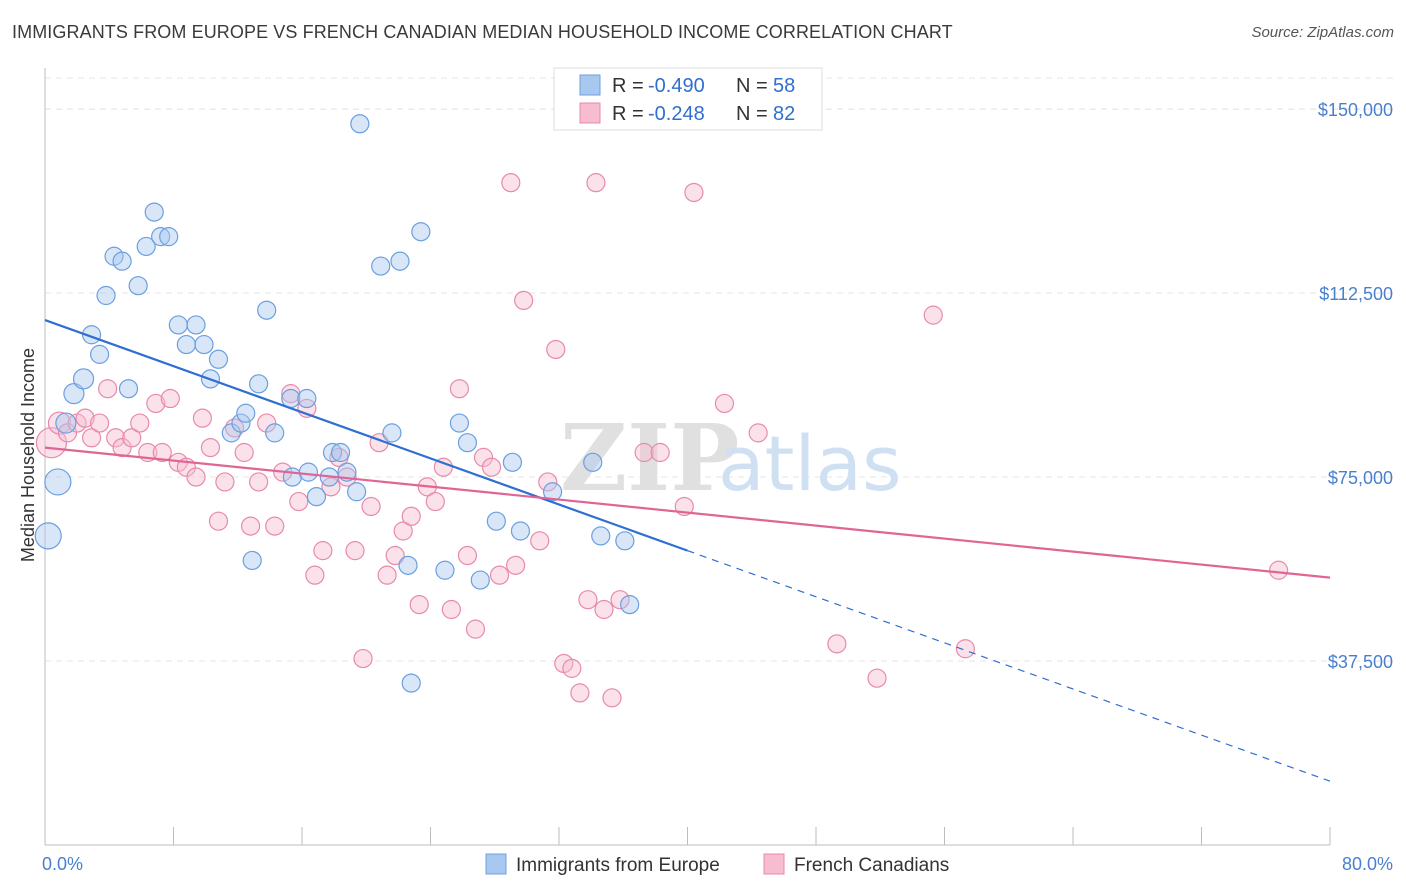 The width and height of the screenshot is (1406, 892). Describe the element at coordinates (1367, 864) in the screenshot. I see `x-tick-label: 80.0%` at that location.